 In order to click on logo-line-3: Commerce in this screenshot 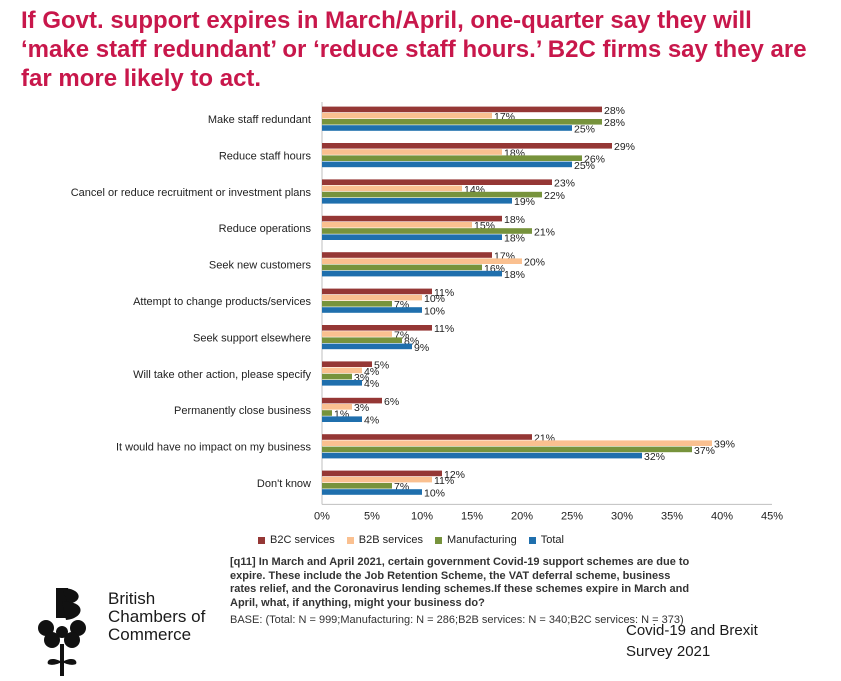, I will do `click(150, 634)`.